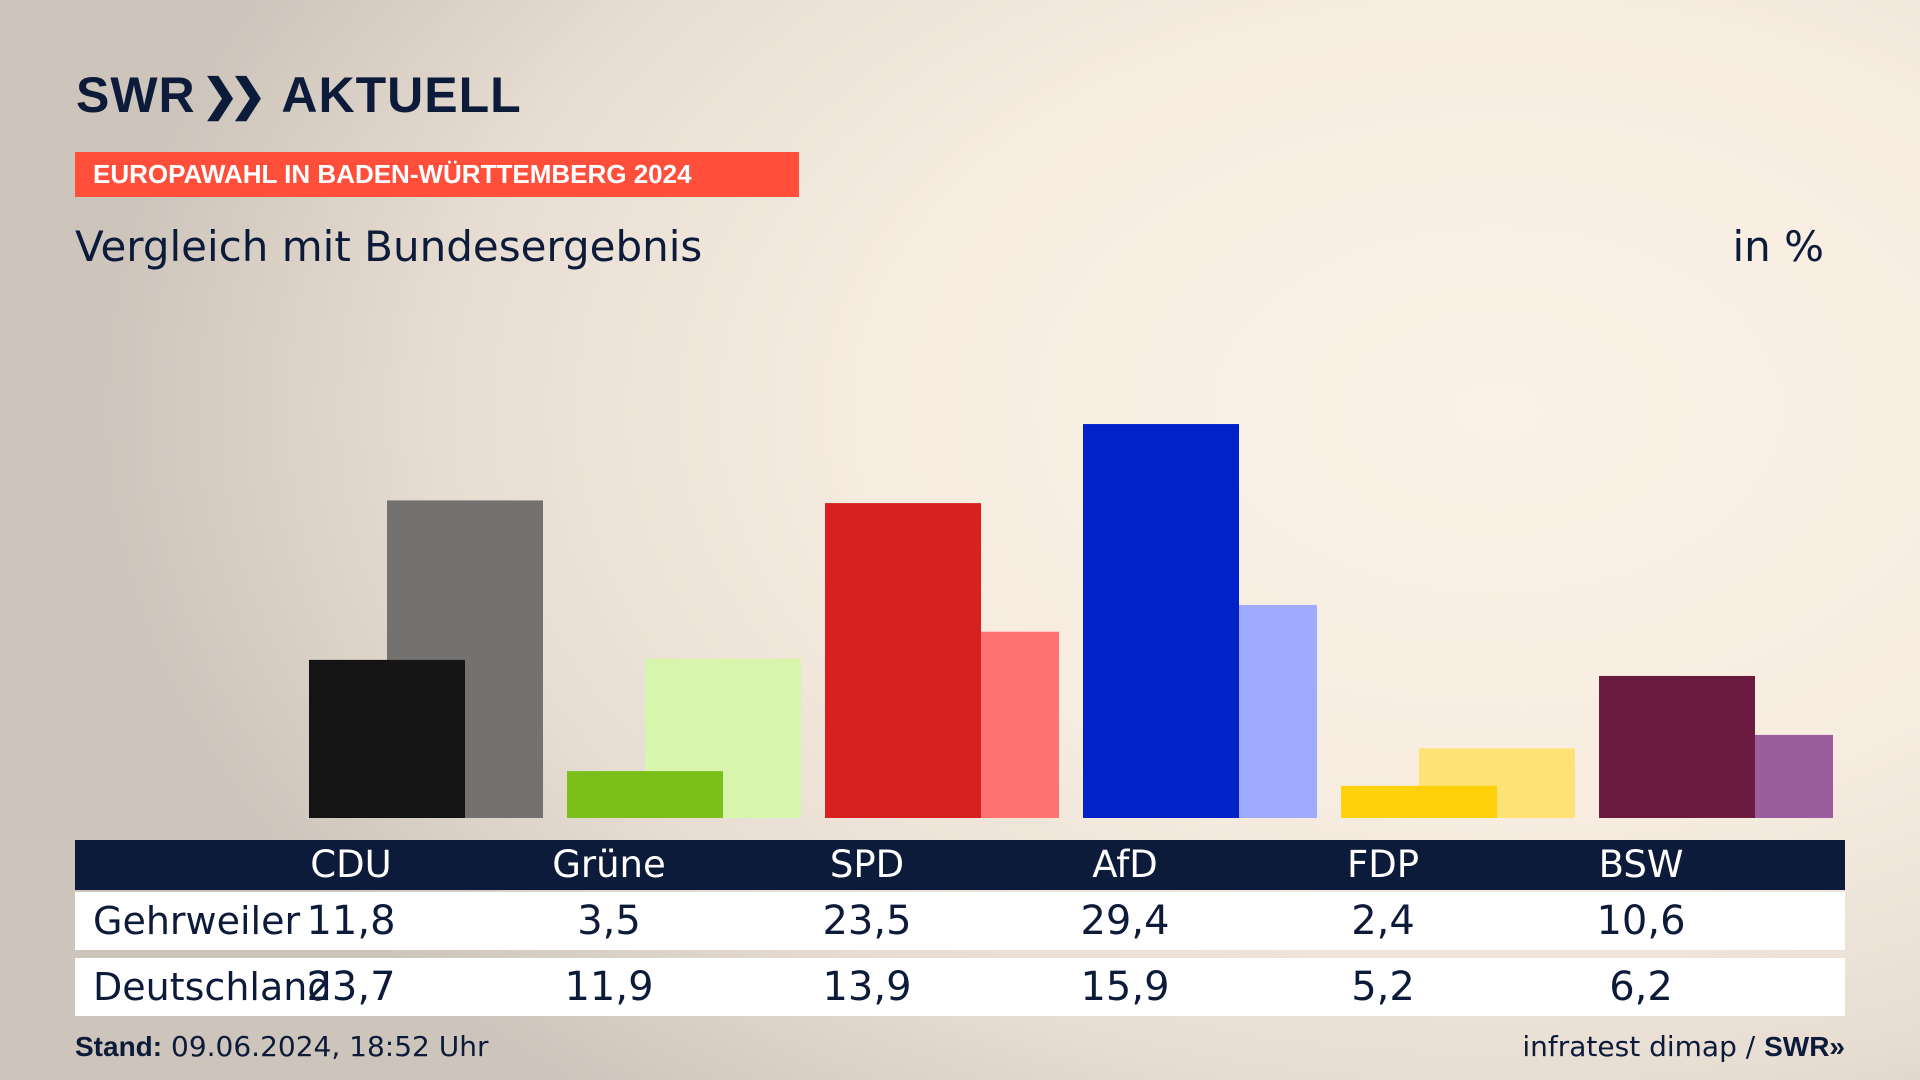  I want to click on bar-gehrweiler-fdp, so click(1419, 801).